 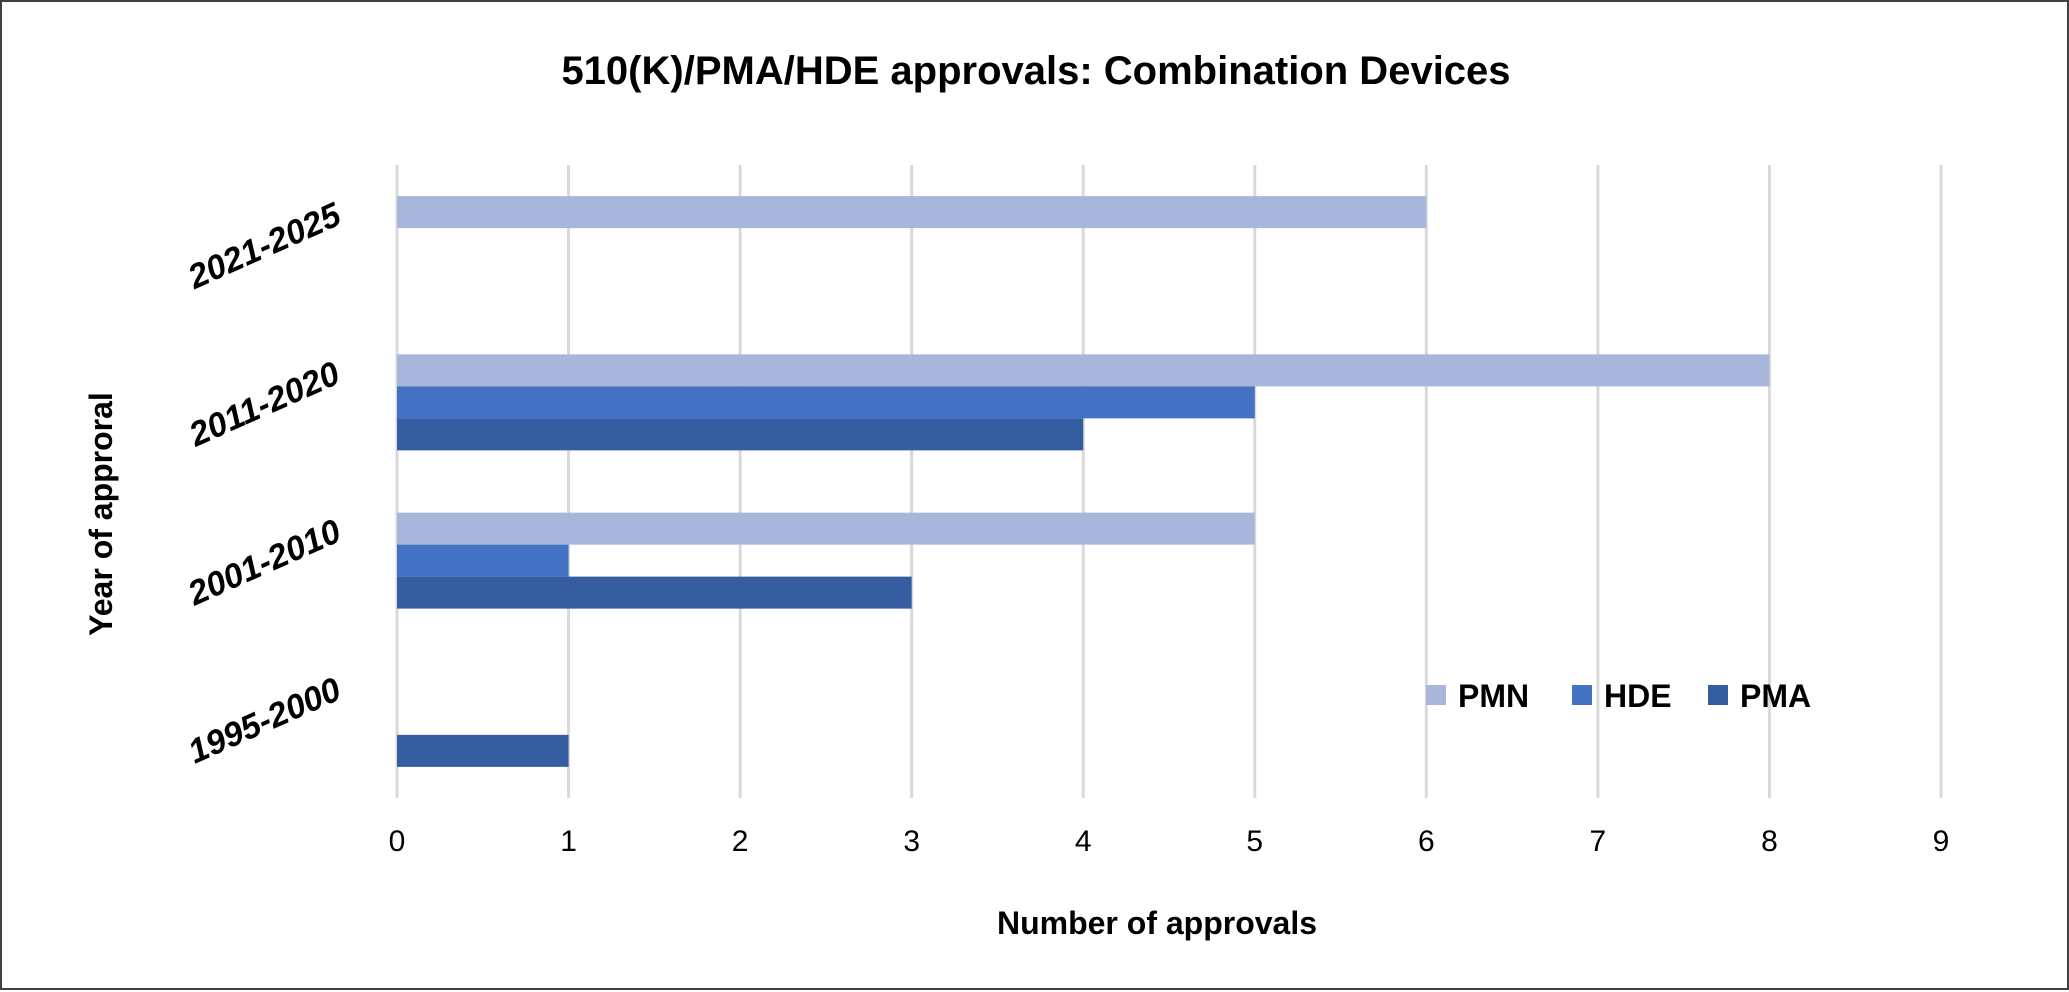 I want to click on category-labels: 1995-2000 2001-2010 2011-2020 2021-2025, so click(x=265, y=483).